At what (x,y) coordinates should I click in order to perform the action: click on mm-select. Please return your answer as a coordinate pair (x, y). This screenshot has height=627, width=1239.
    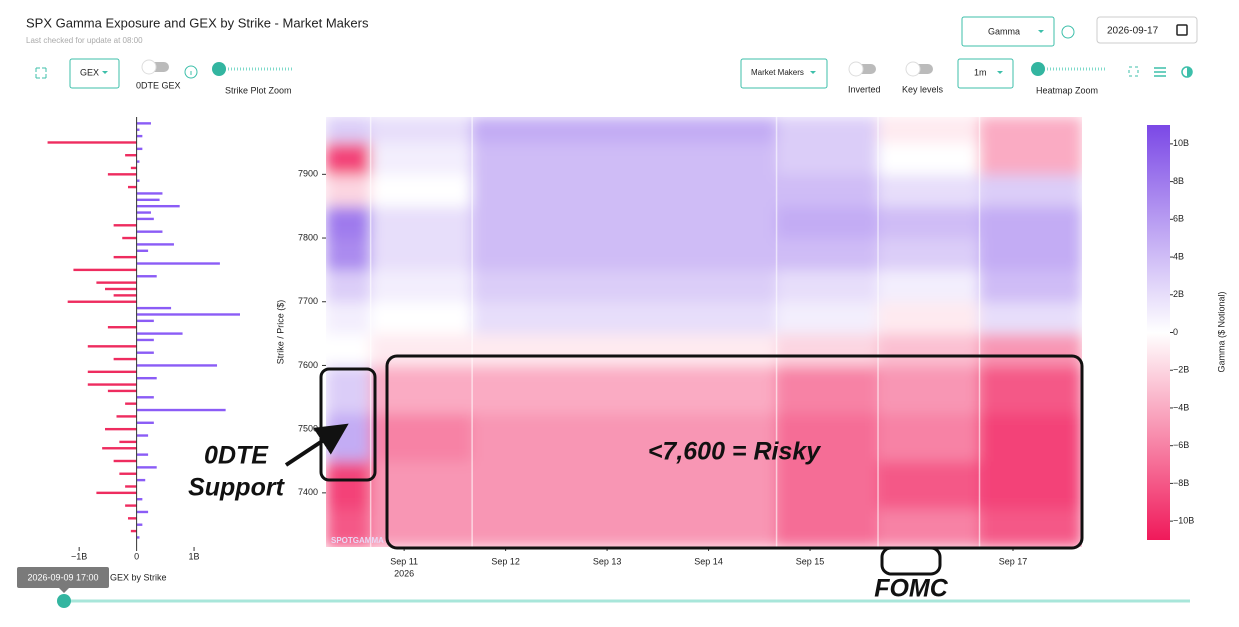
    Looking at the image, I should click on (784, 73).